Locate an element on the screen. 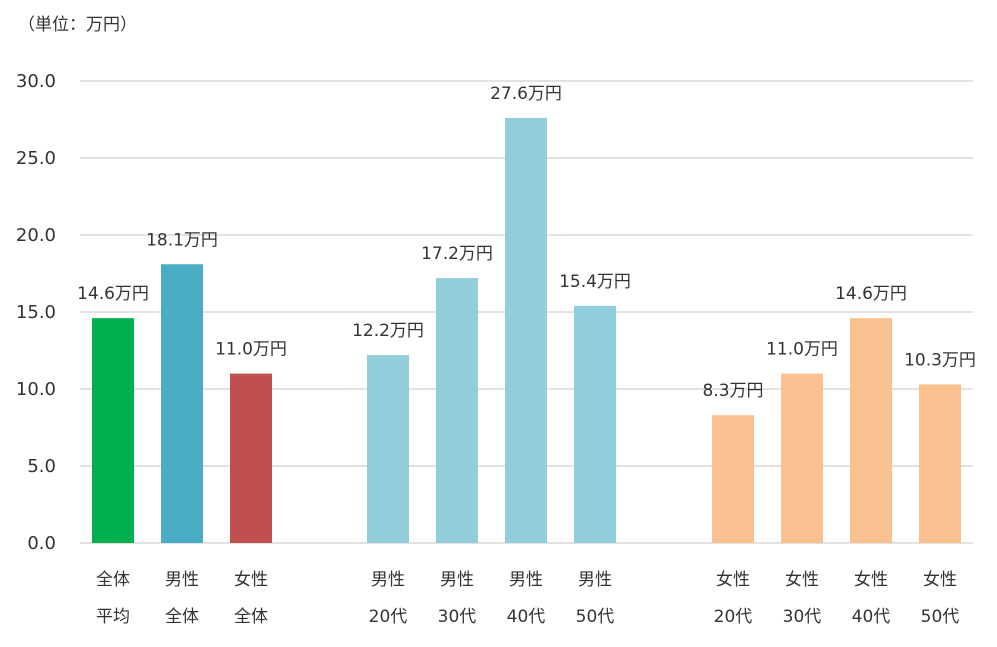 This screenshot has width=997, height=647. x-tick-label: 平均 is located at coordinates (113, 617).